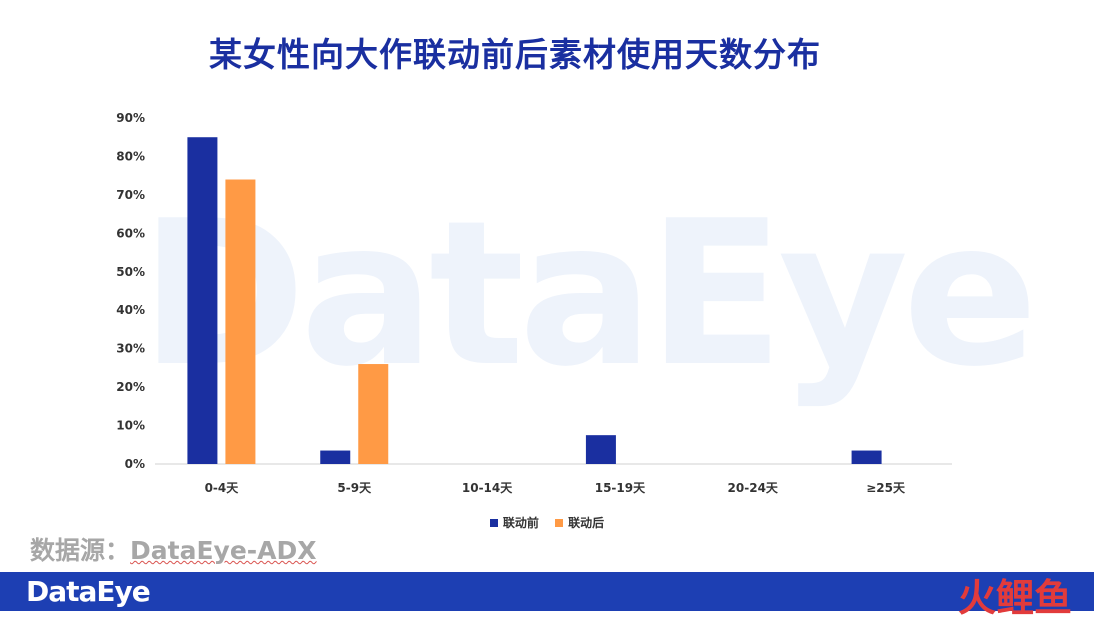 This screenshot has width=1094, height=622. I want to click on x-tick-label: 10-14天, so click(487, 488).